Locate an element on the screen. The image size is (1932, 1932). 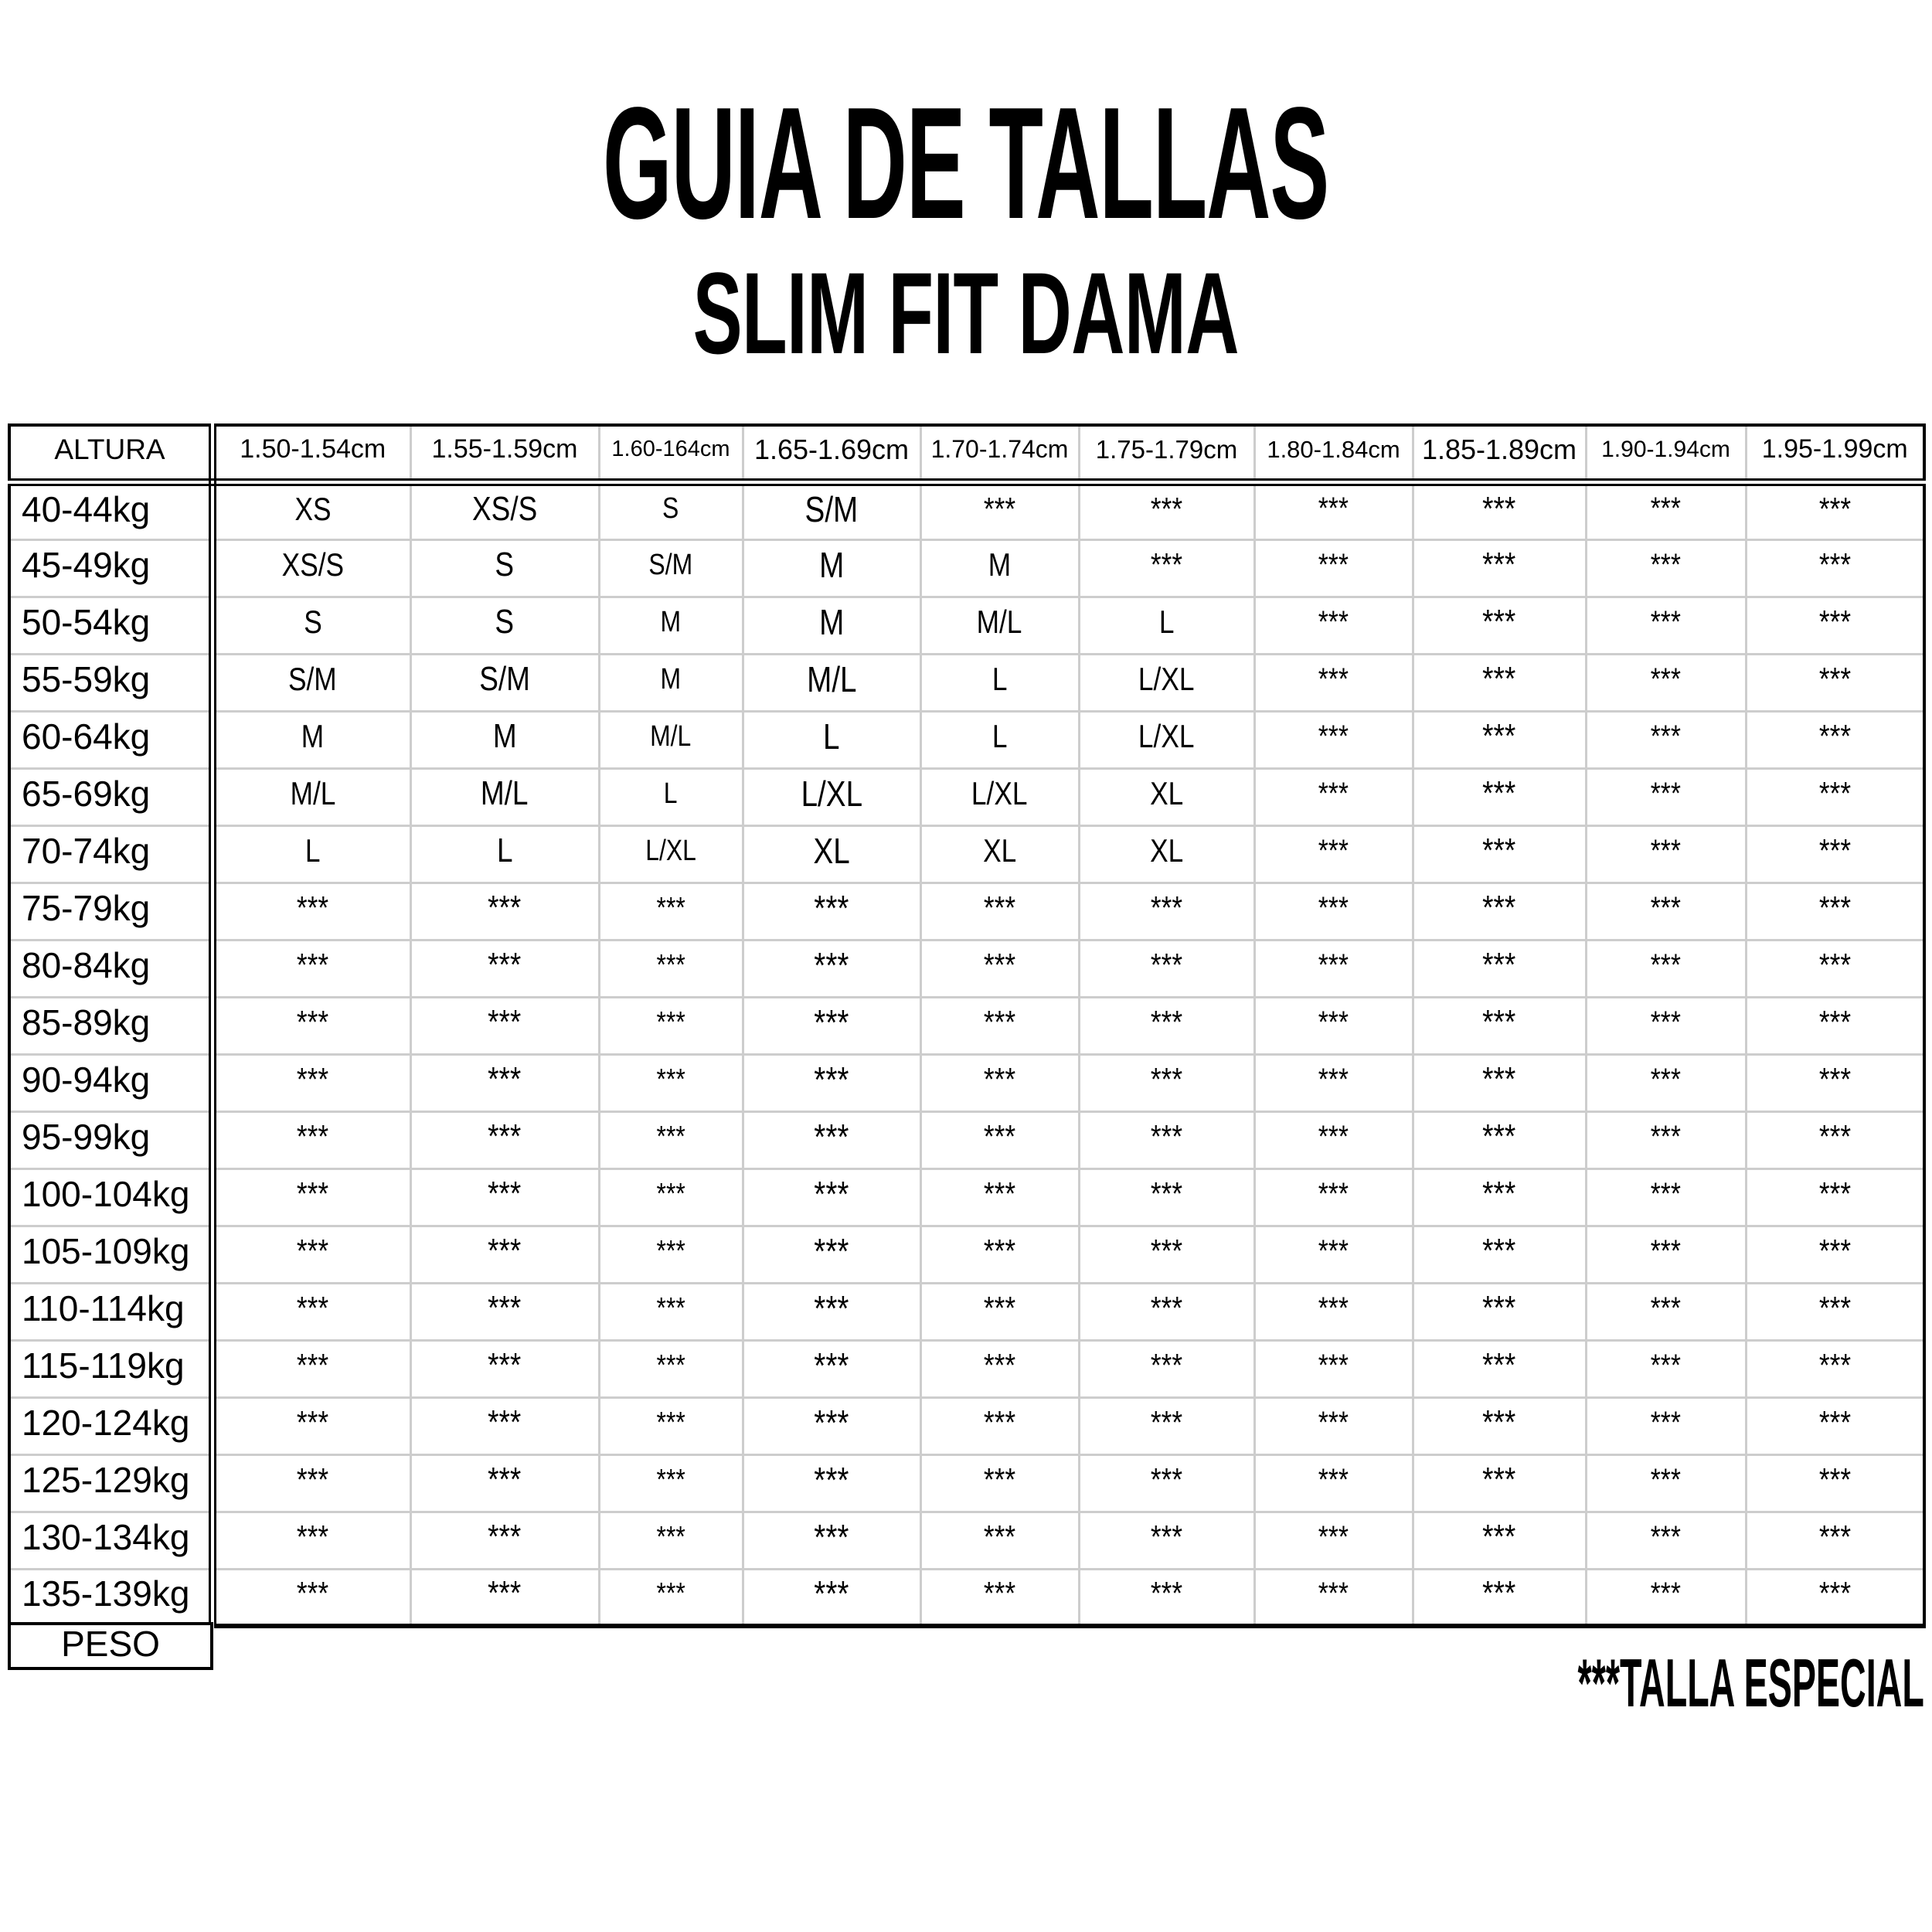
size-cell-value: L/XL is located at coordinates (999, 793).